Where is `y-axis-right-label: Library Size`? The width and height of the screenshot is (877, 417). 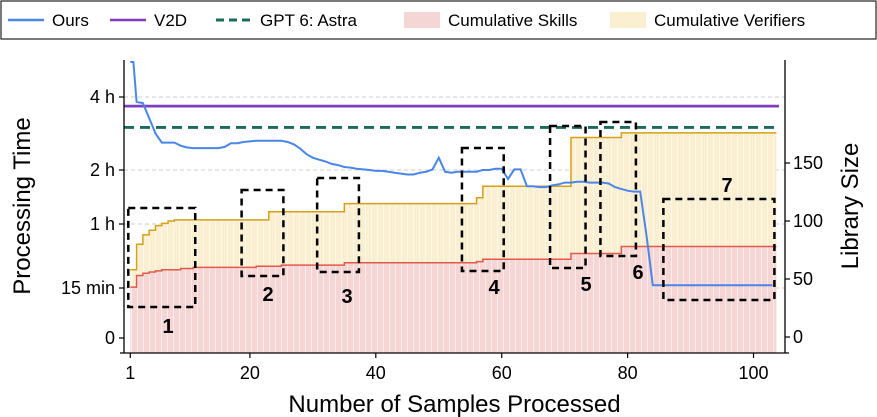 y-axis-right-label: Library Size is located at coordinates (850, 206).